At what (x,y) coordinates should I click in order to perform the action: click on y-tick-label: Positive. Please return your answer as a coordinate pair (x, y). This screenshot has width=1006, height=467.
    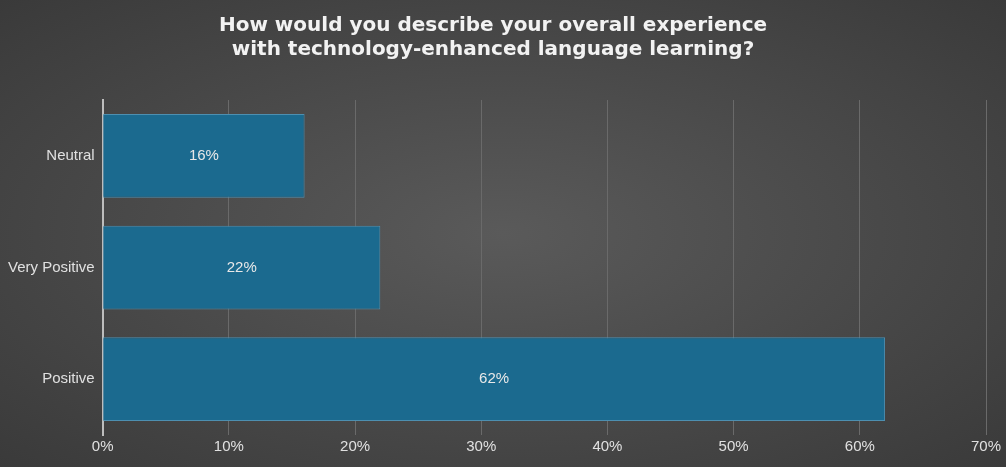
    Looking at the image, I should click on (68, 378).